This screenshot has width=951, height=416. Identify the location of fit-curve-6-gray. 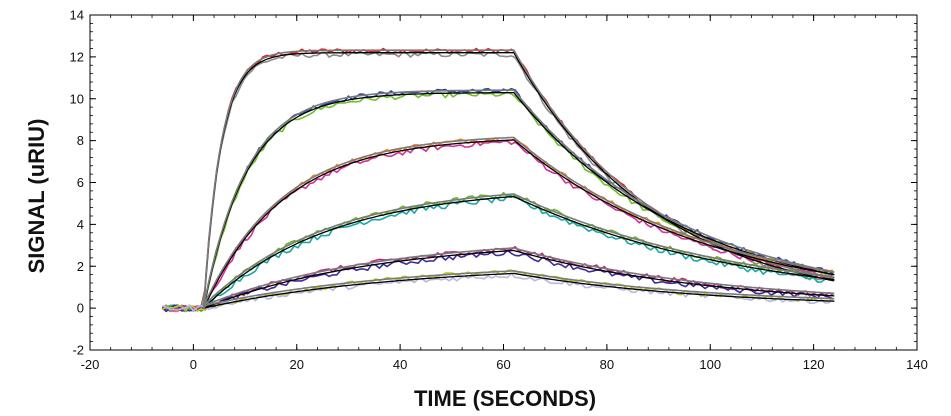
(519, 289).